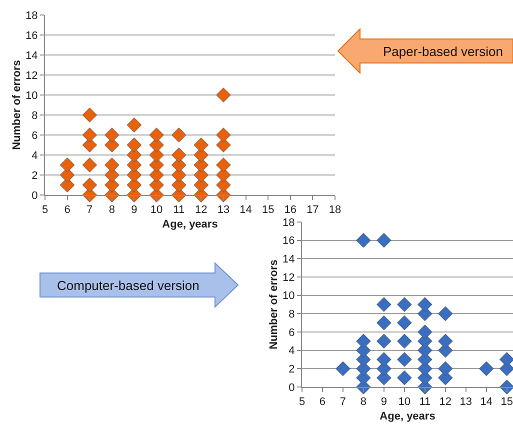  Describe the element at coordinates (443, 51) in the screenshot. I see `text: Paper-based version` at that location.